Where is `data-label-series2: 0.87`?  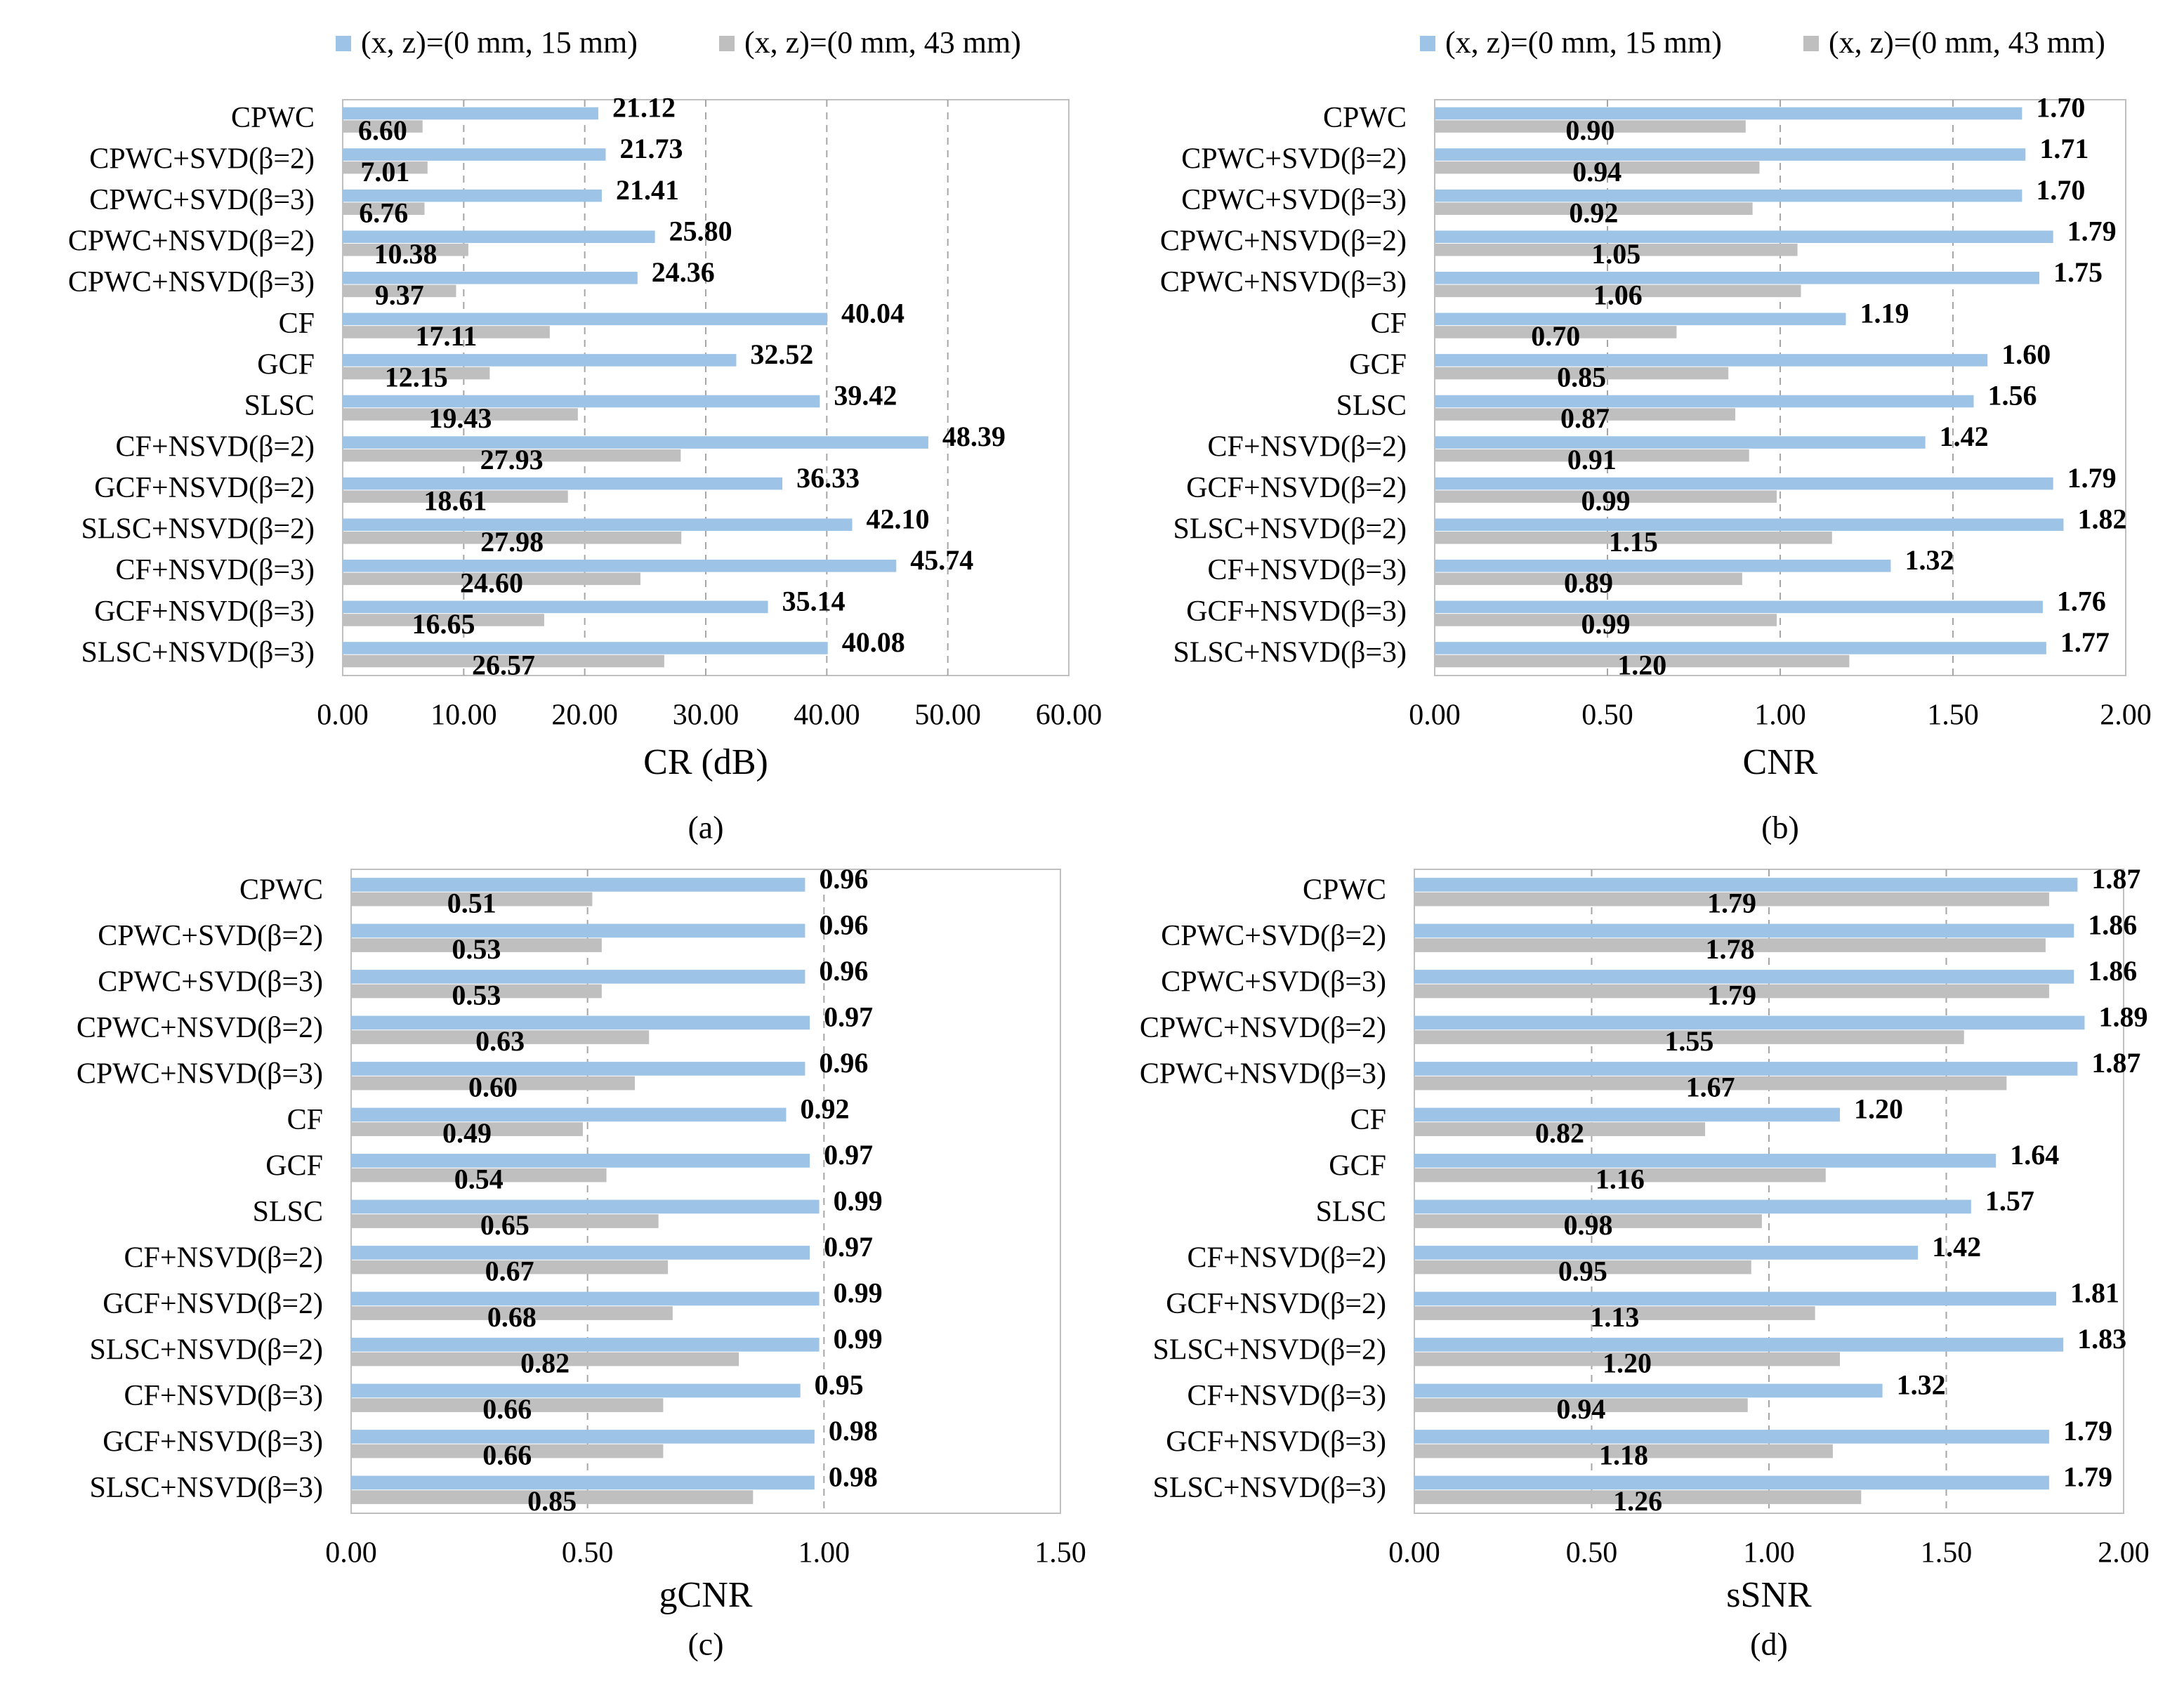 data-label-series2: 0.87 is located at coordinates (1585, 418).